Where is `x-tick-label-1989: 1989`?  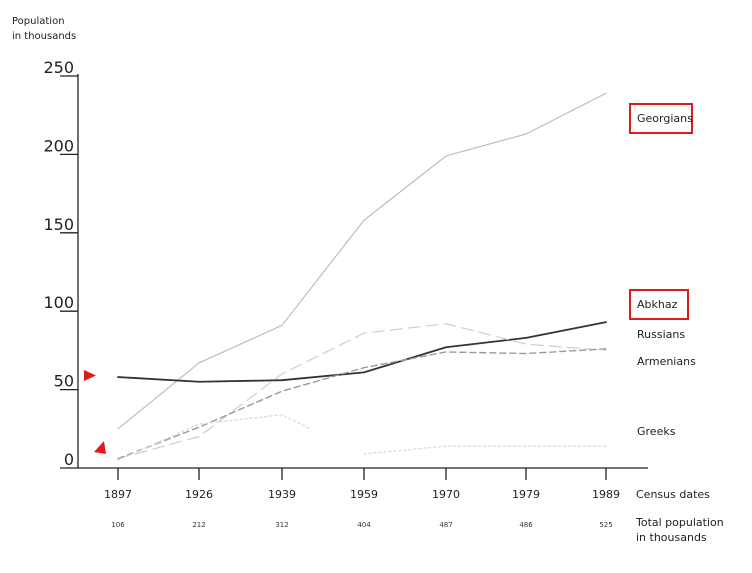 x-tick-label-1989: 1989 is located at coordinates (606, 494).